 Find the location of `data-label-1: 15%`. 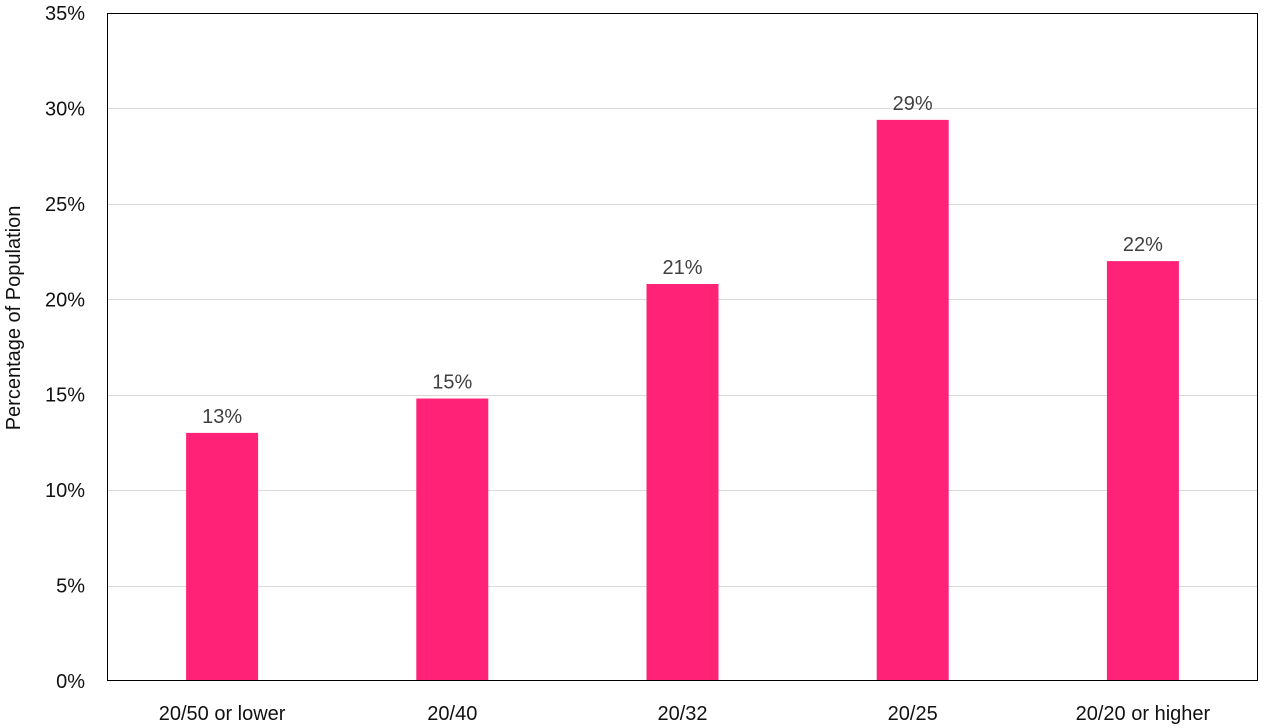

data-label-1: 15% is located at coordinates (452, 383).